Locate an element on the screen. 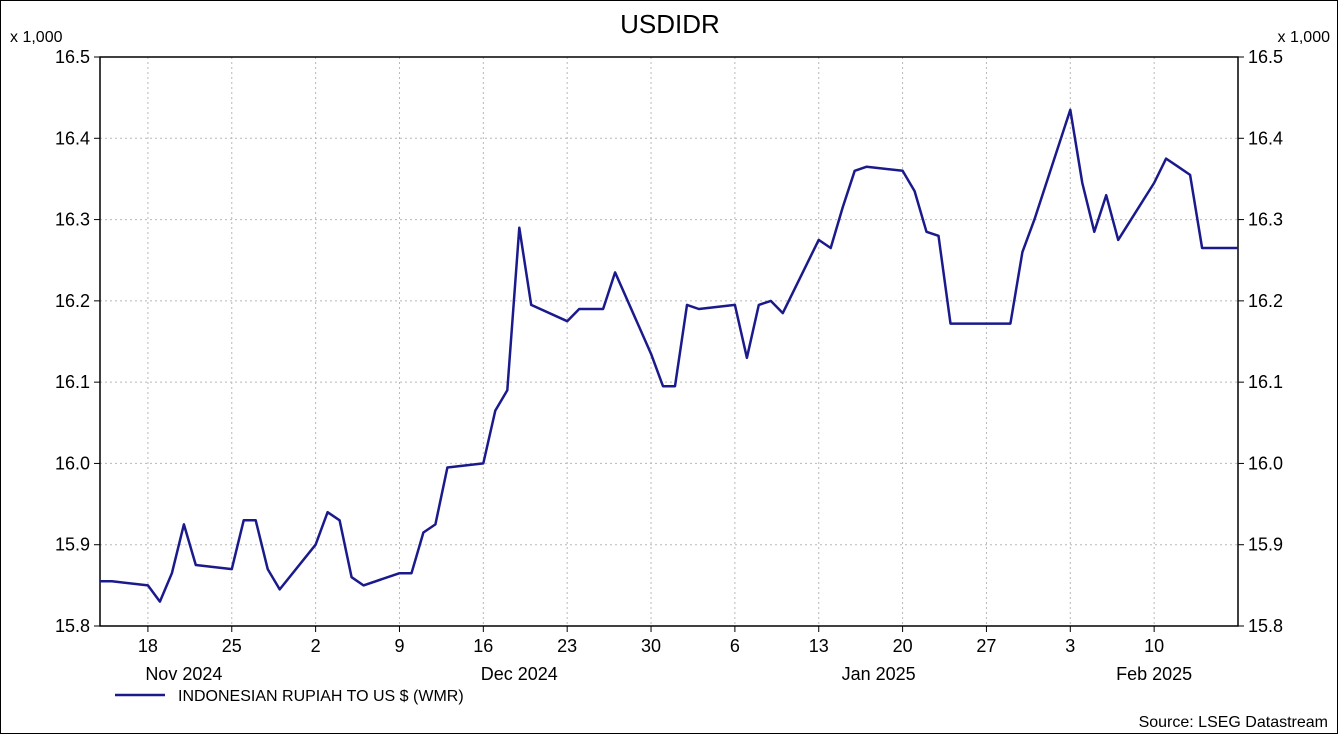  chart-title: USDIDR is located at coordinates (670, 24).